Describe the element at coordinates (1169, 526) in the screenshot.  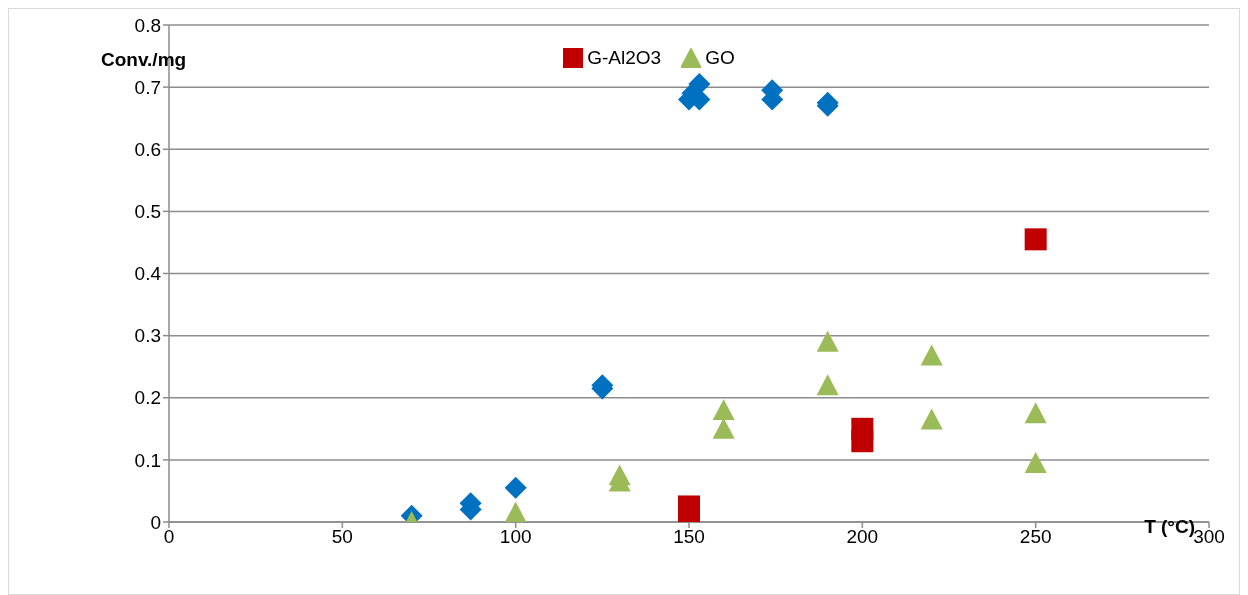
I see `x-axis-title: T (°C)` at that location.